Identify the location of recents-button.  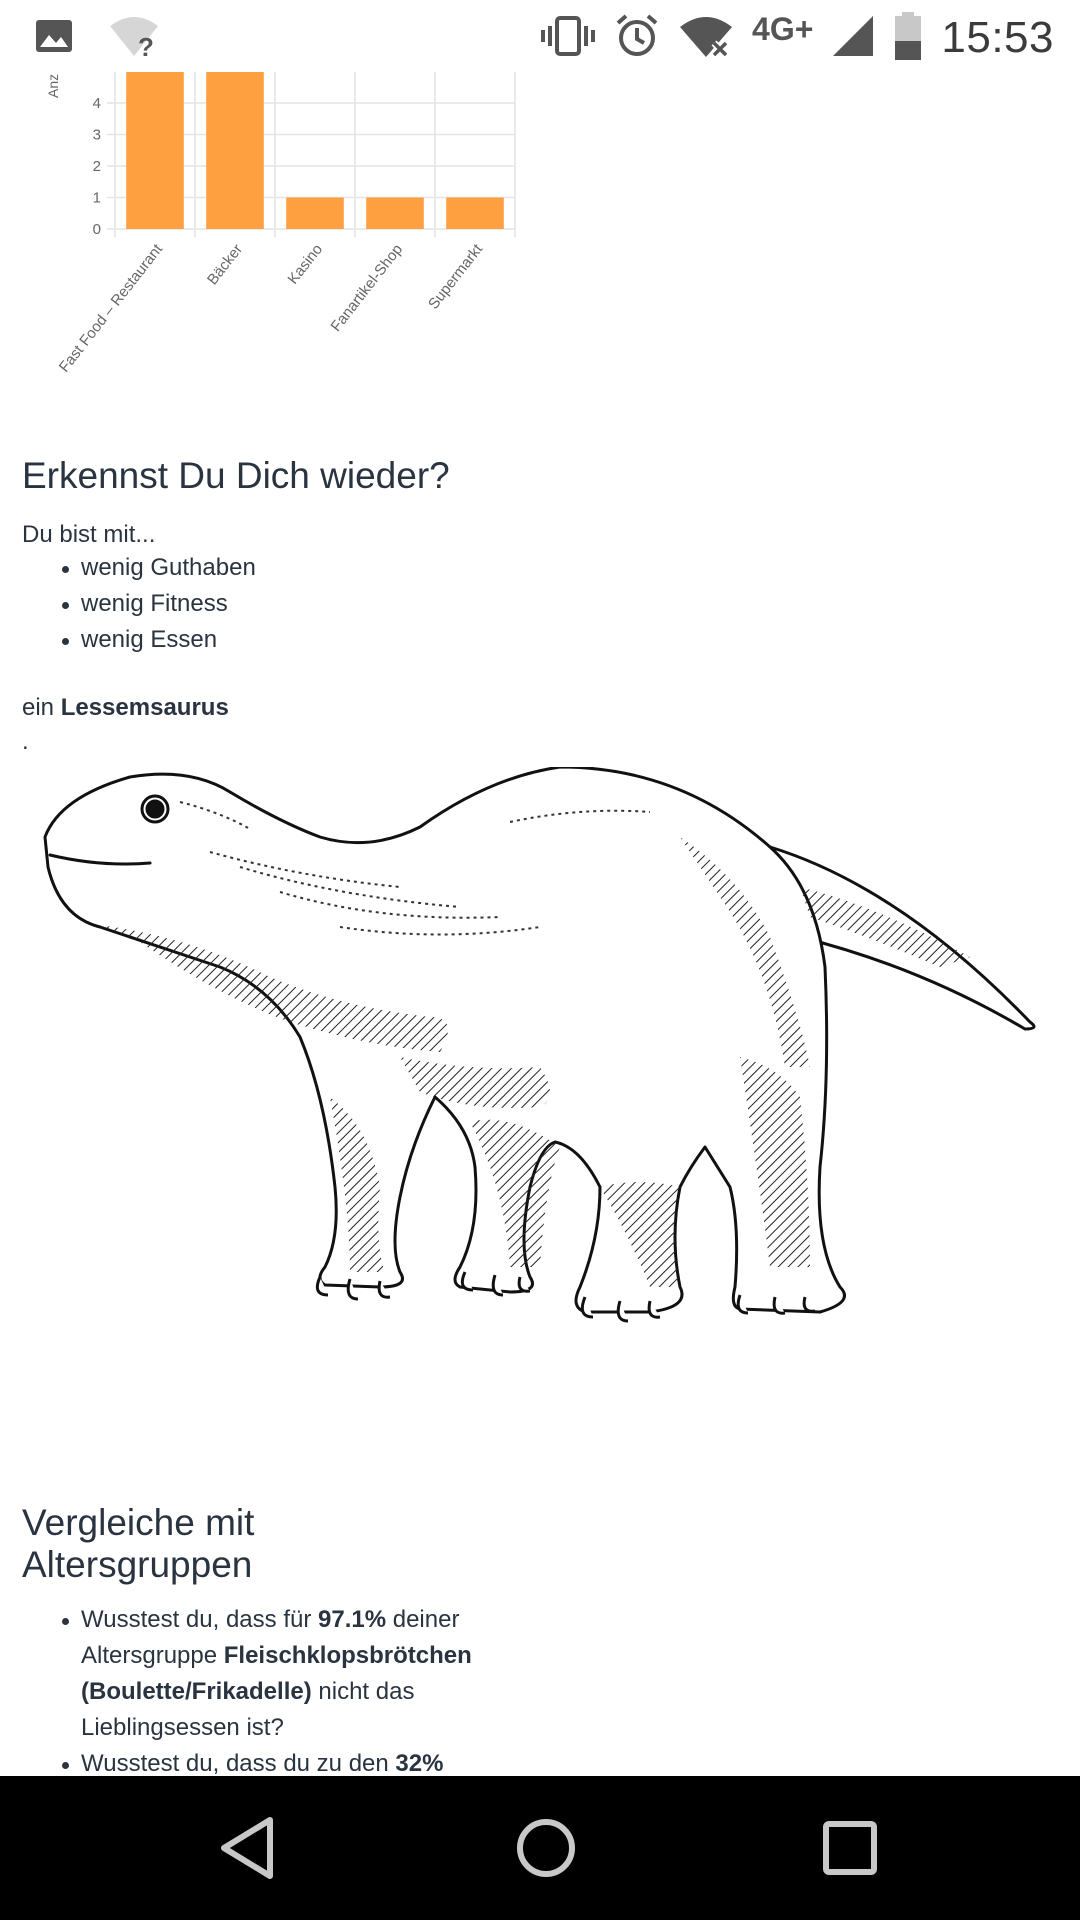
(850, 1848).